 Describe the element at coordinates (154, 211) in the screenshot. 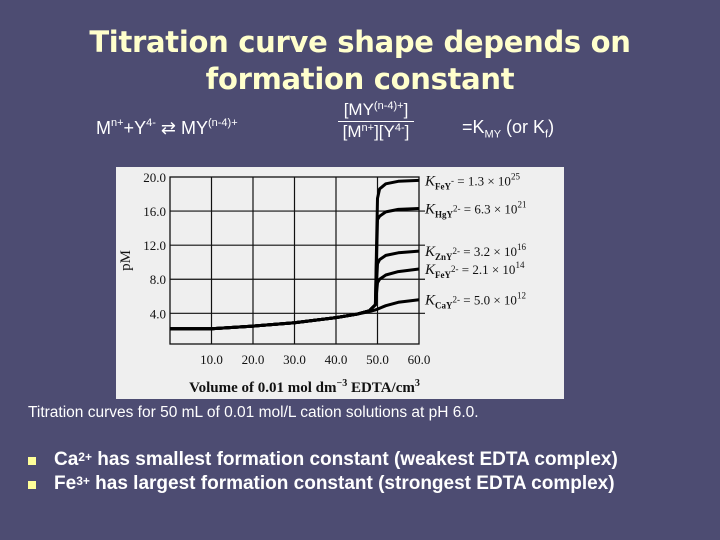

I see `y-tick-label: 16.0` at that location.